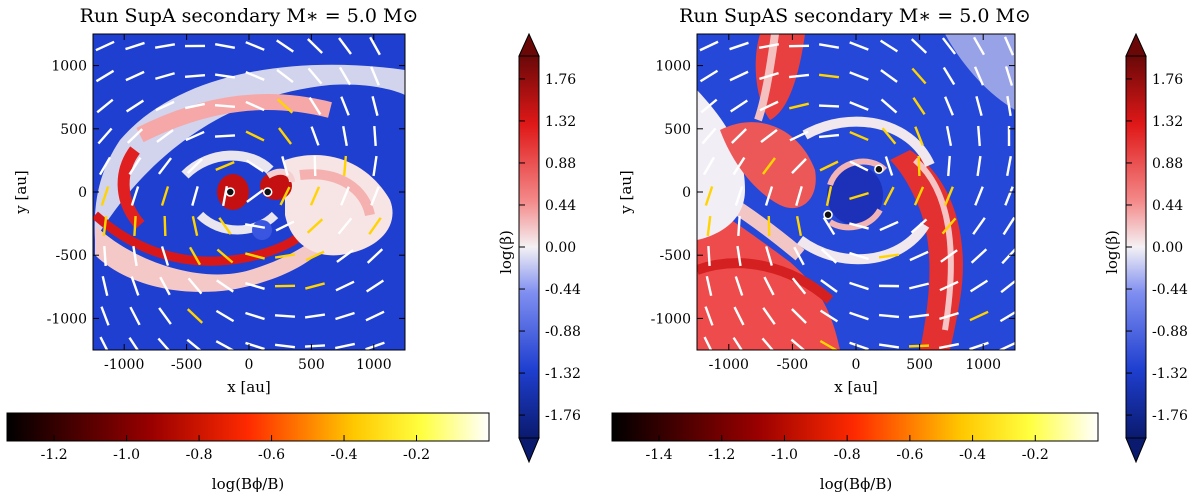 The width and height of the screenshot is (1200, 500). I want to click on colorbar-tick-label: -1.76, so click(1170, 416).